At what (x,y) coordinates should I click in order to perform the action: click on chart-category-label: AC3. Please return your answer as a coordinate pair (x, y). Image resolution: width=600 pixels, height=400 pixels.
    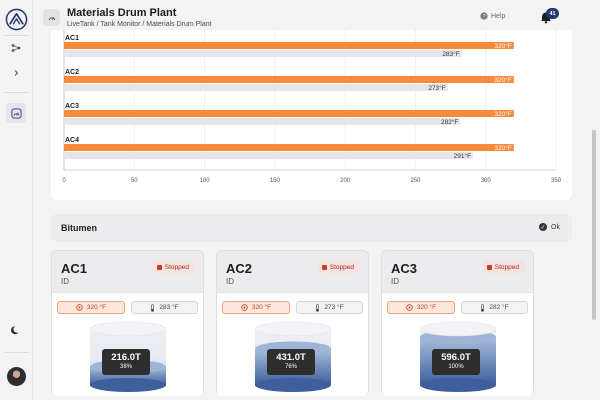
    Looking at the image, I should click on (72, 106).